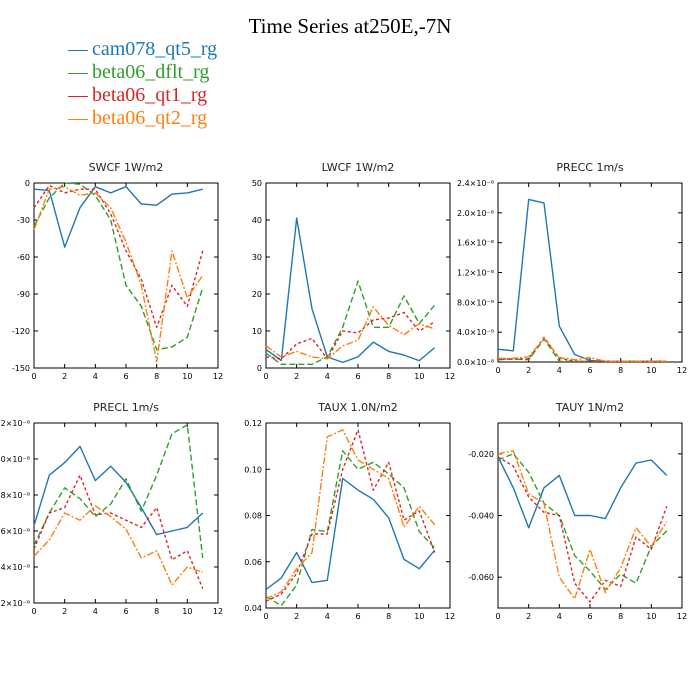  I want to click on y-tick-label: 1.6×10⁻⁸, so click(475, 243).